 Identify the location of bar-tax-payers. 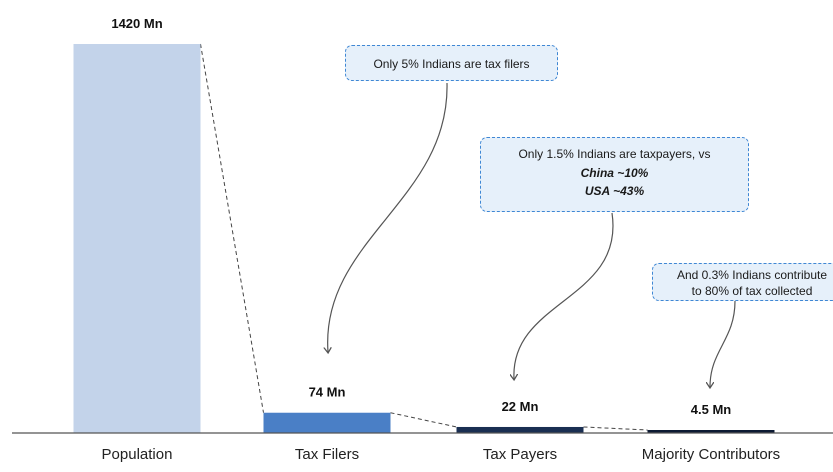
(520, 429).